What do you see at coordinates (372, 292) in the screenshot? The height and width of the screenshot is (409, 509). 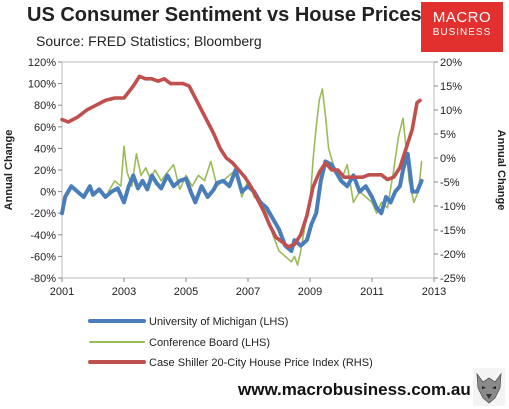 I see `x-tick-label: 2011` at bounding box center [372, 292].